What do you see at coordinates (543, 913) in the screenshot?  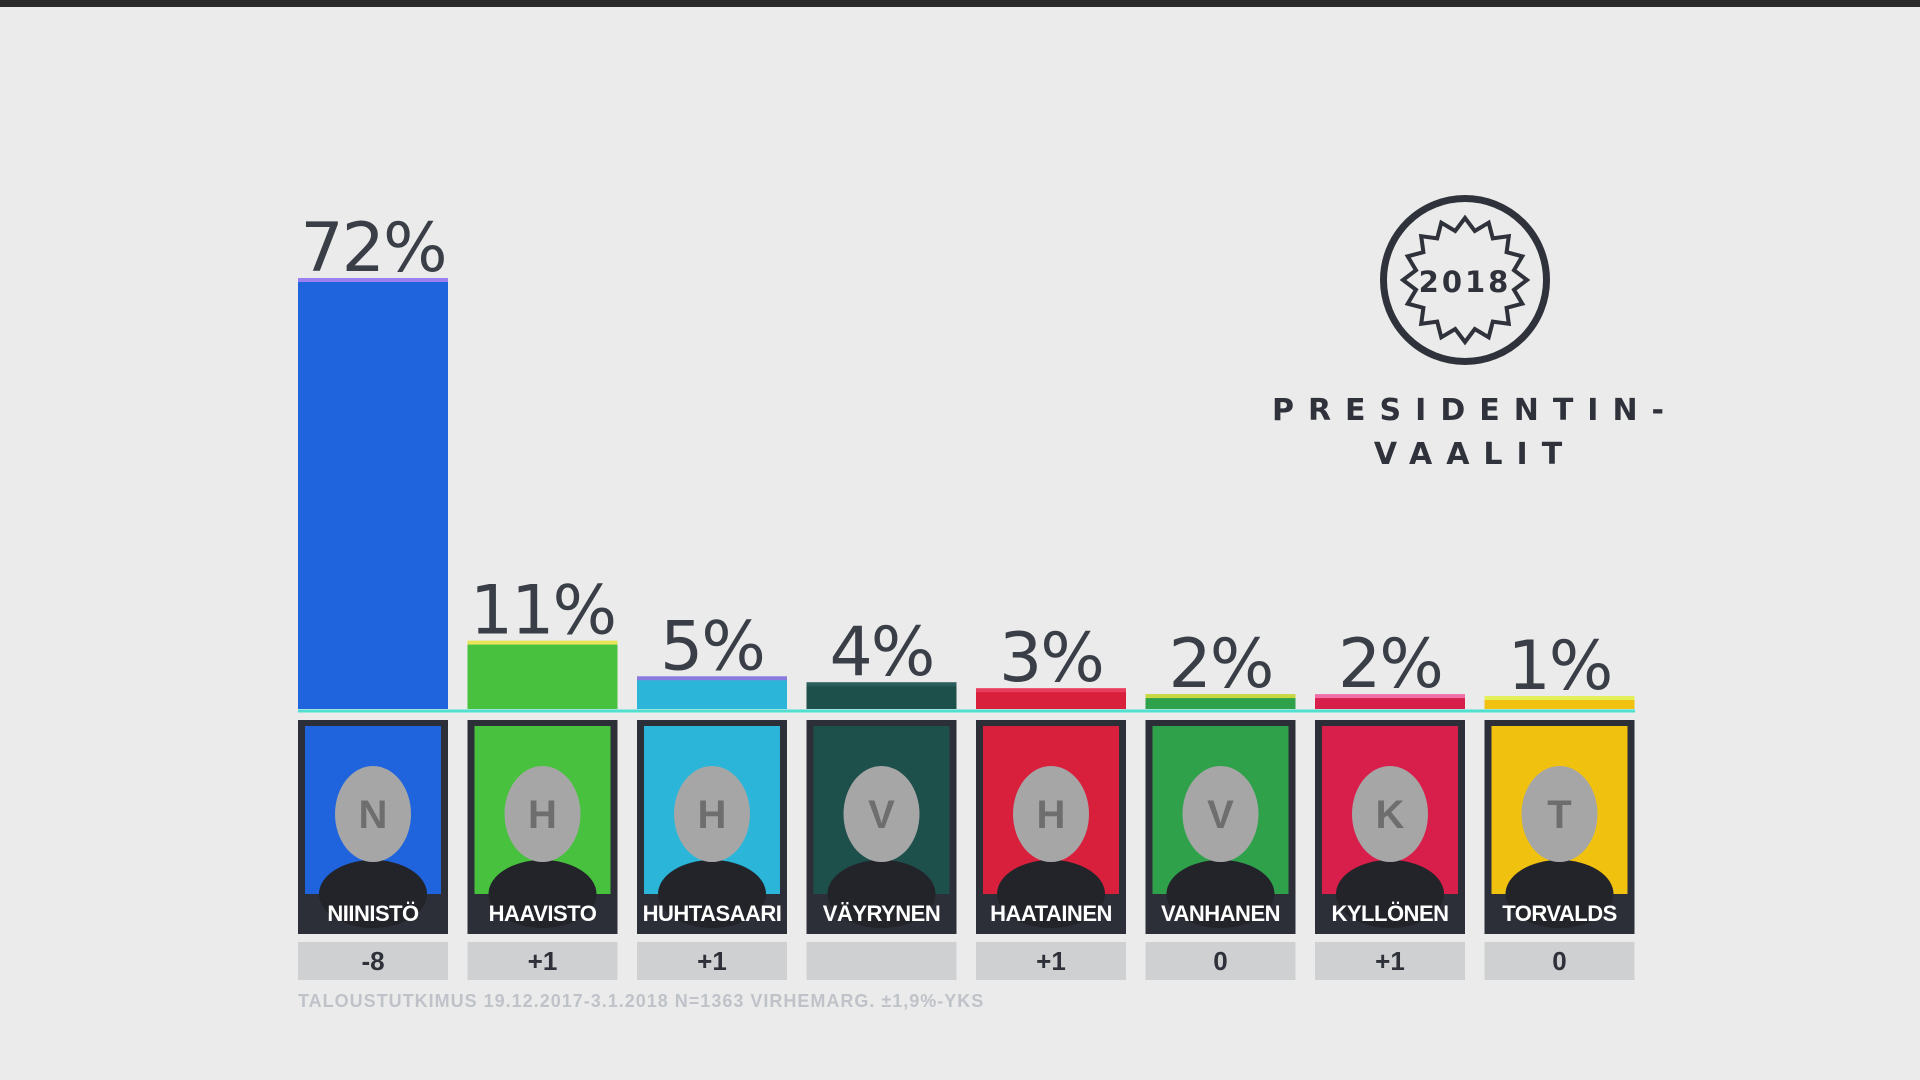 I see `candidate-name-haavisto: HAAVISTO` at bounding box center [543, 913].